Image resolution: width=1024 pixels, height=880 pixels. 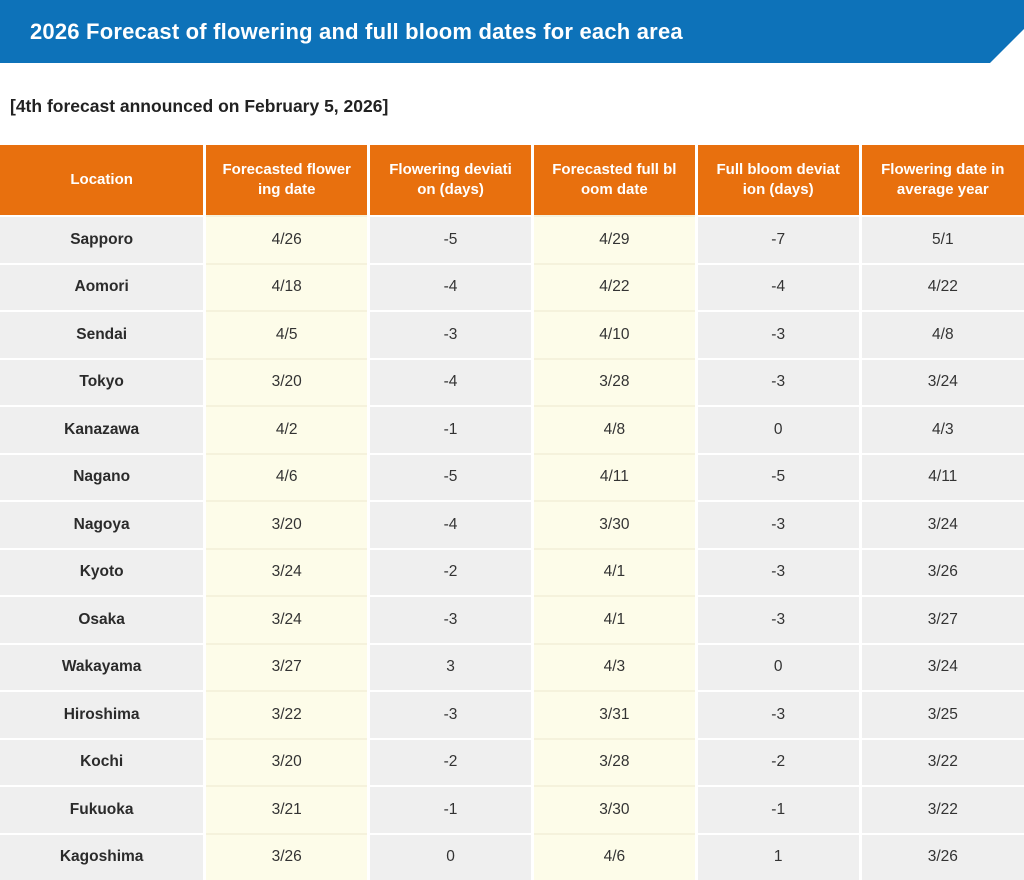 I want to click on location-cell: Fukuoka, so click(x=102, y=809).